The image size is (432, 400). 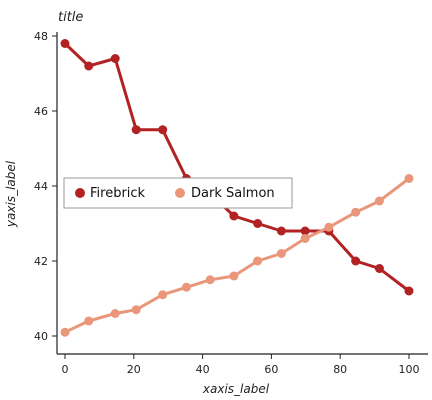 What do you see at coordinates (41, 111) in the screenshot?
I see `y-tick-label: 46` at bounding box center [41, 111].